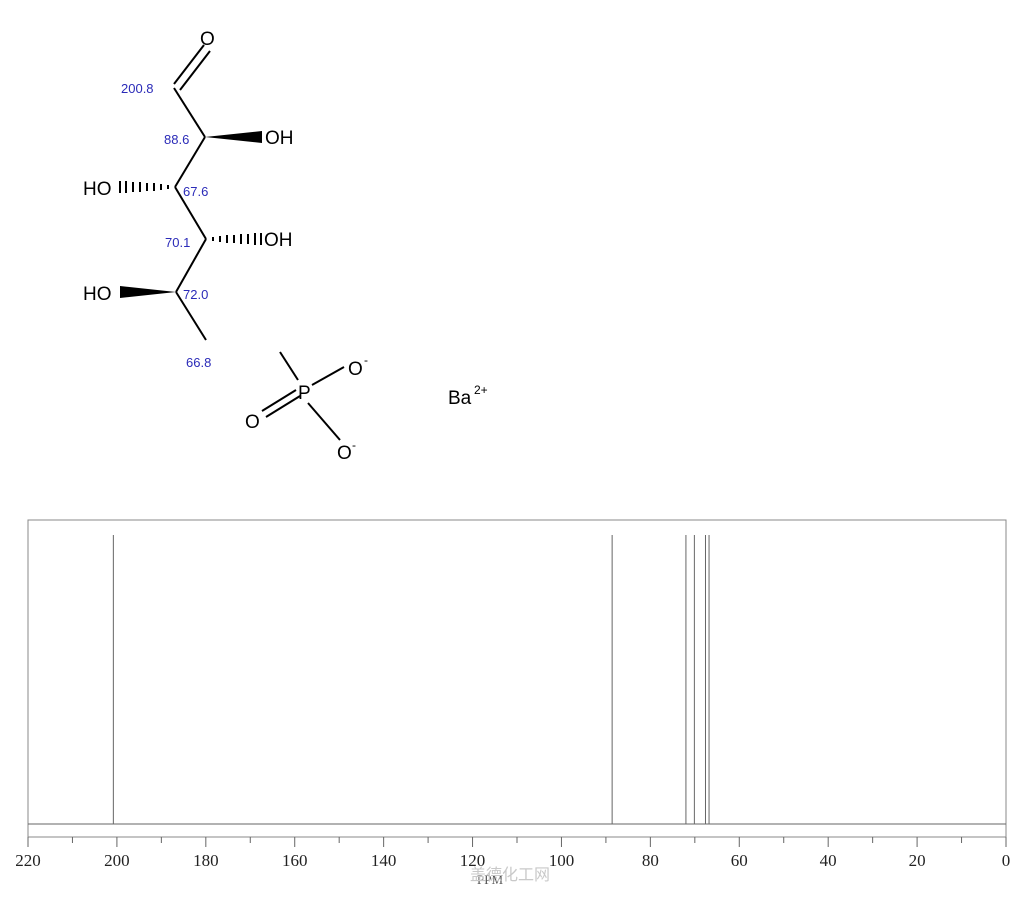 This screenshot has width=1024, height=900. I want to click on hash-bond-c4-oh, so click(237, 239).